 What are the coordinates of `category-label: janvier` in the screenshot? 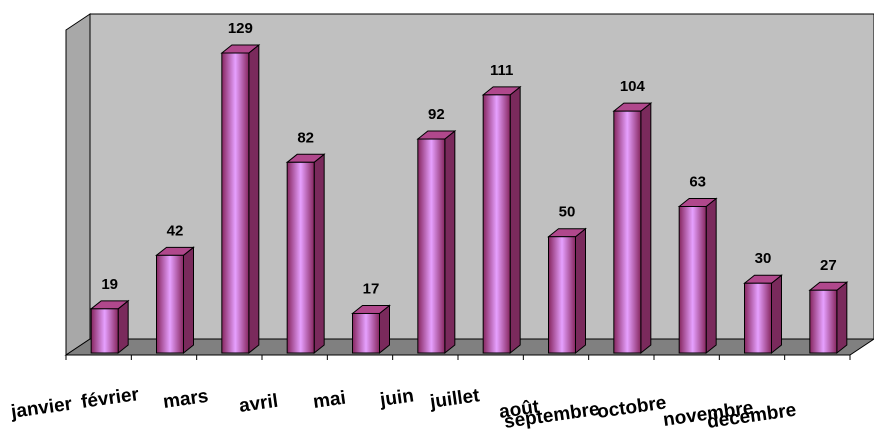 It's located at (41, 409).